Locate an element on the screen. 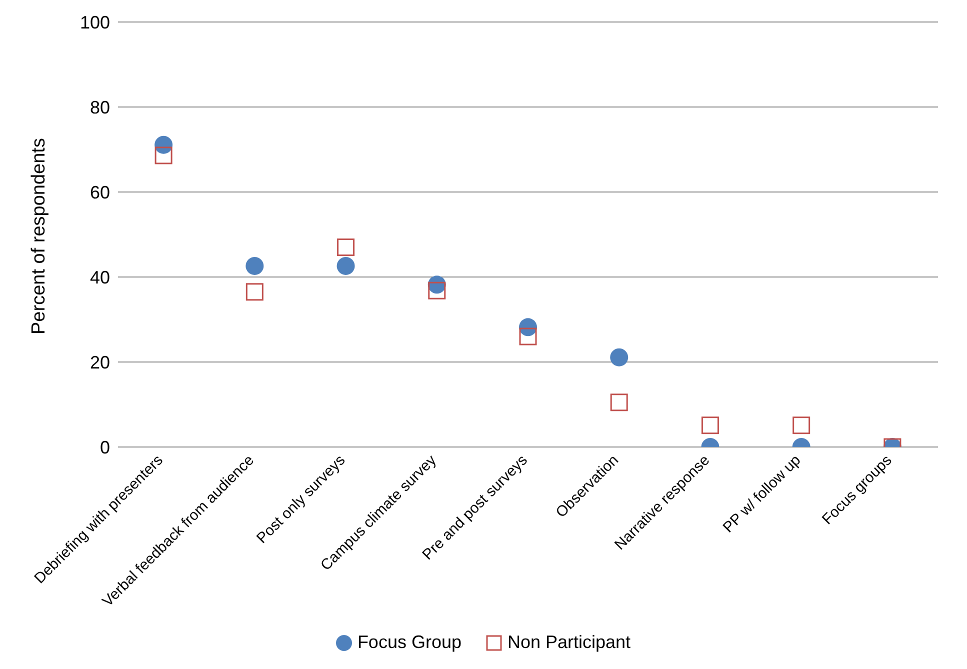  y-tick-label: 20 is located at coordinates (100, 362).